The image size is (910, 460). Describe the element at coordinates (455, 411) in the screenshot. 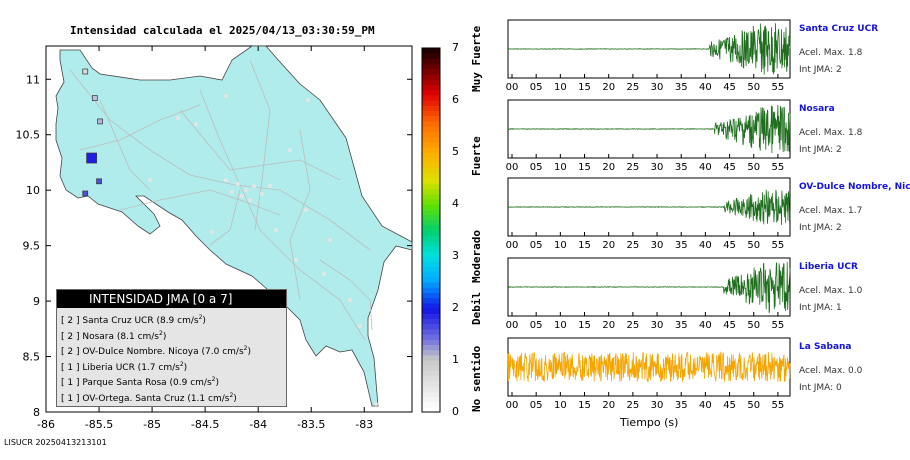

I see `colorbar-label: 0` at that location.